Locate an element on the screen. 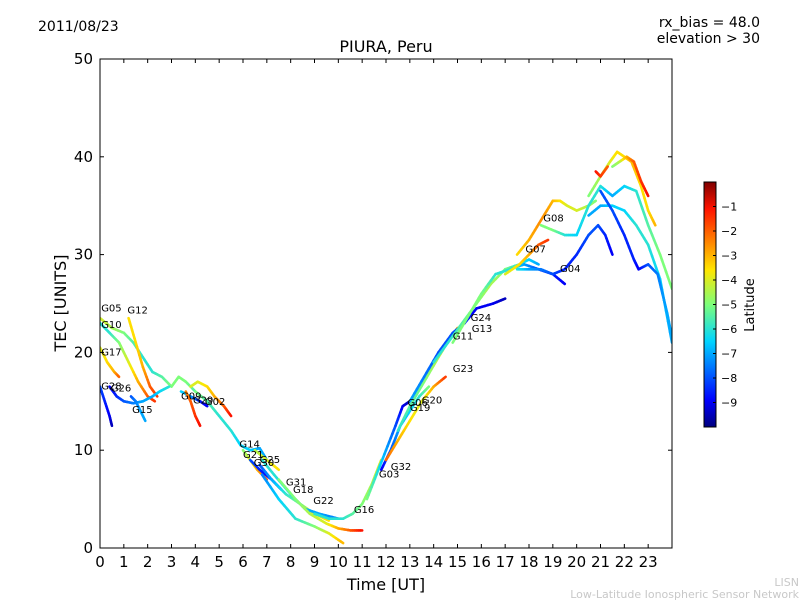 This screenshot has width=800, height=600. x-tick-label: 1 is located at coordinates (124, 562).